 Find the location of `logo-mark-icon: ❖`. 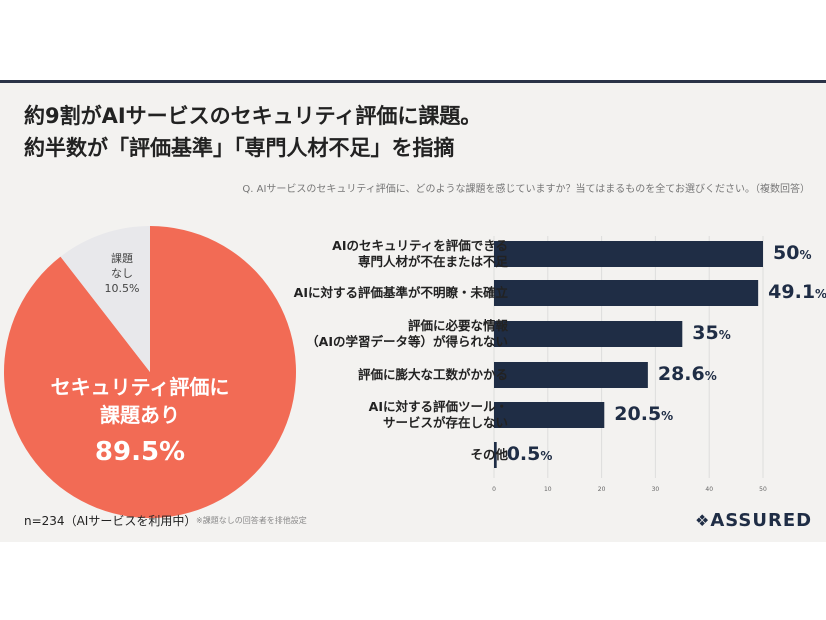

logo-mark-icon: ❖ is located at coordinates (703, 520).